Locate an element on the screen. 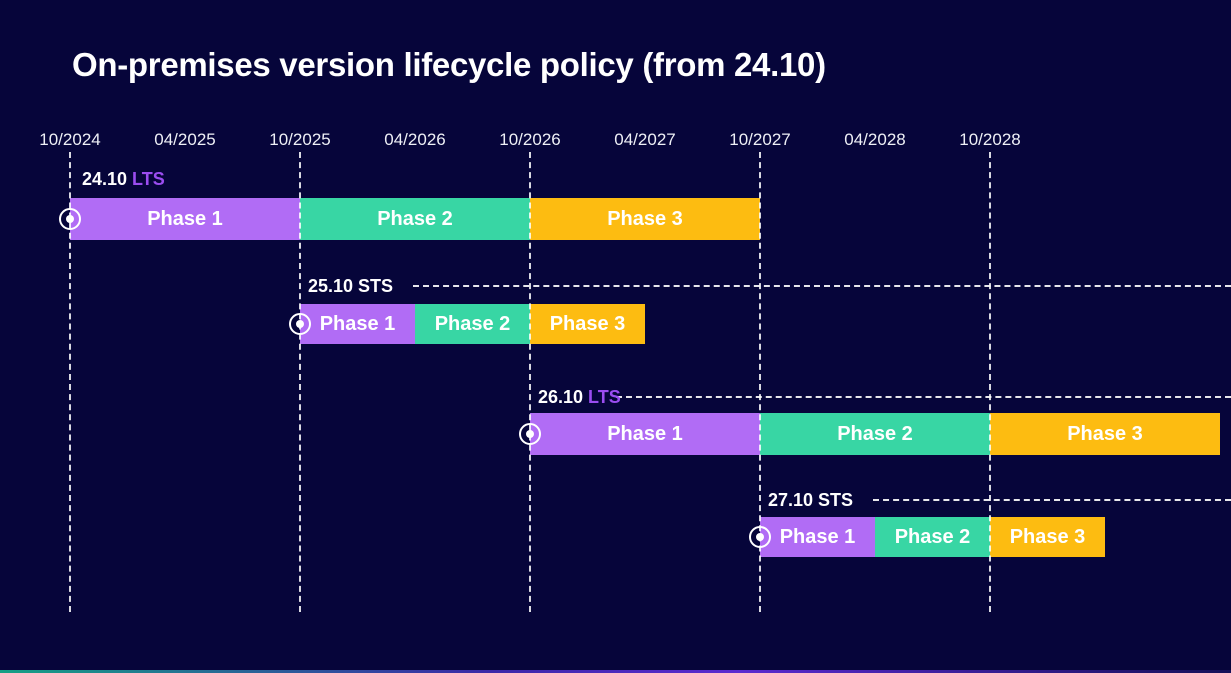 The height and width of the screenshot is (673, 1231). bar-24-10-phase-2: Phase 2 is located at coordinates (415, 219).